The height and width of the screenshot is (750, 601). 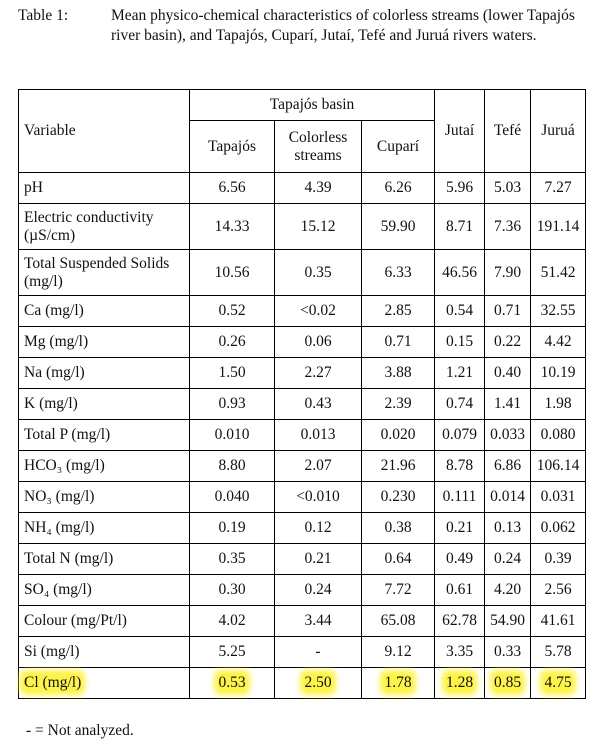 What do you see at coordinates (459, 465) in the screenshot?
I see `value-text: 8.78` at bounding box center [459, 465].